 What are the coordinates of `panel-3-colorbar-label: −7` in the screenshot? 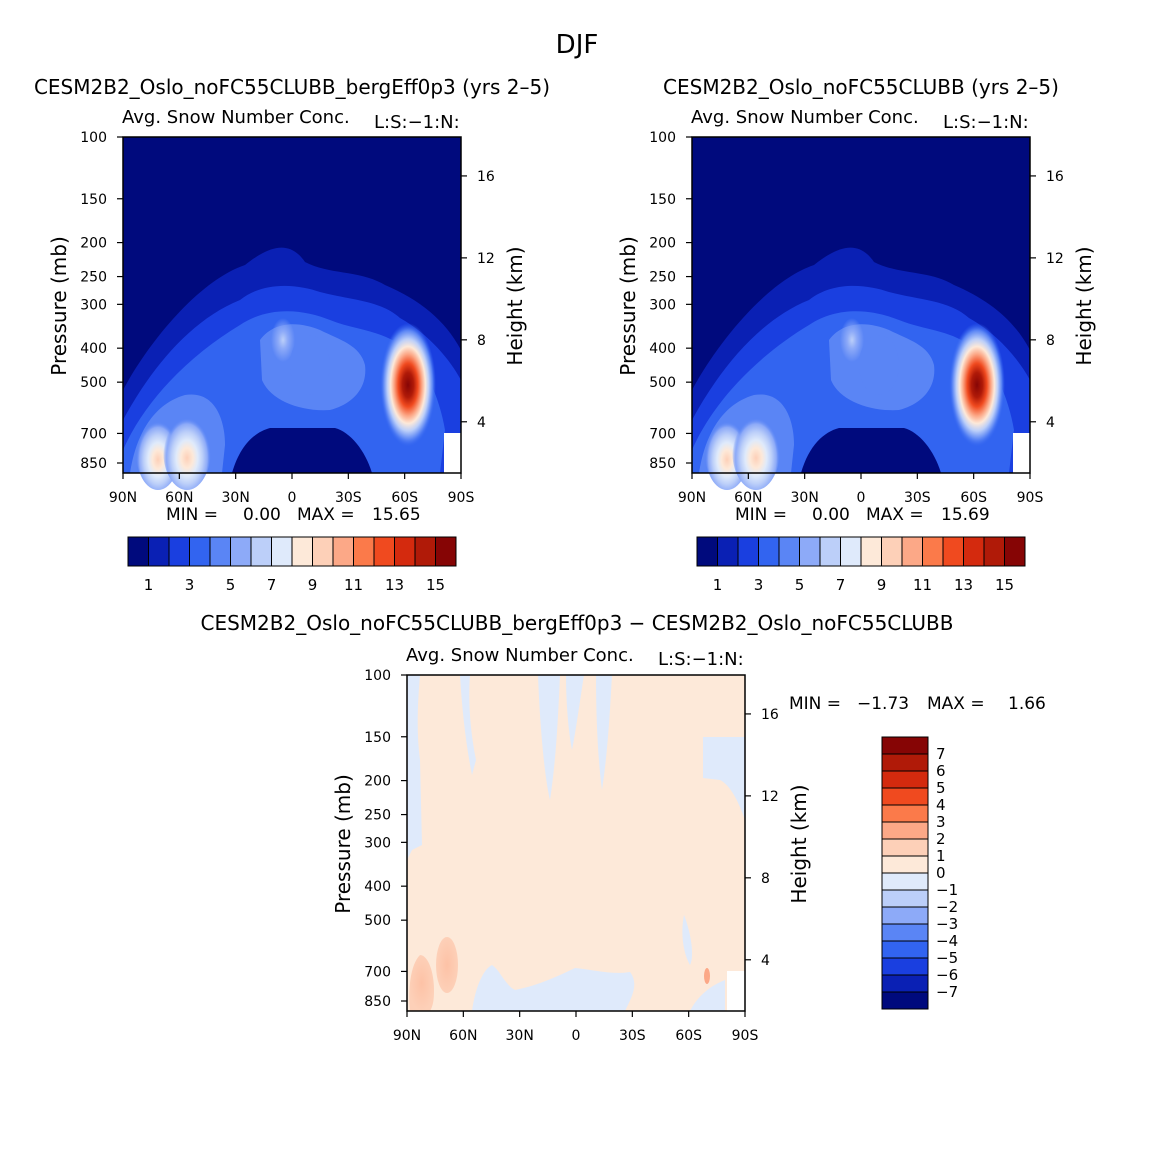 It's located at (947, 992).